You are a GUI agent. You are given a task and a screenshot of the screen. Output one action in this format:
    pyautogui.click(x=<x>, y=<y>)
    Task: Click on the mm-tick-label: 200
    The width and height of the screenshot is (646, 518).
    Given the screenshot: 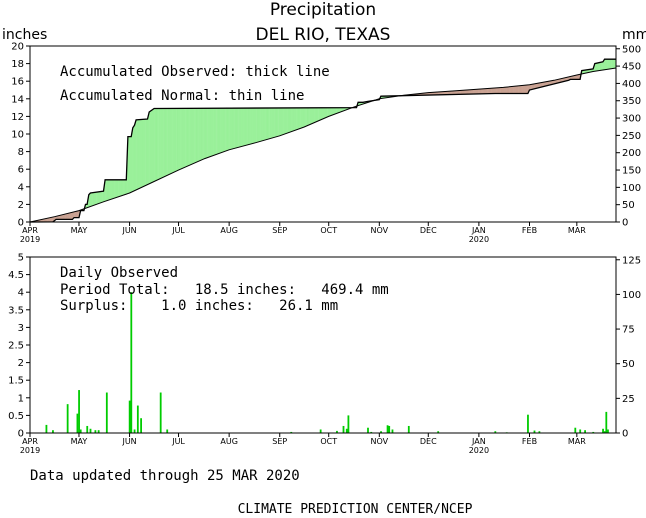 What is the action you would take?
    pyautogui.click(x=631, y=153)
    